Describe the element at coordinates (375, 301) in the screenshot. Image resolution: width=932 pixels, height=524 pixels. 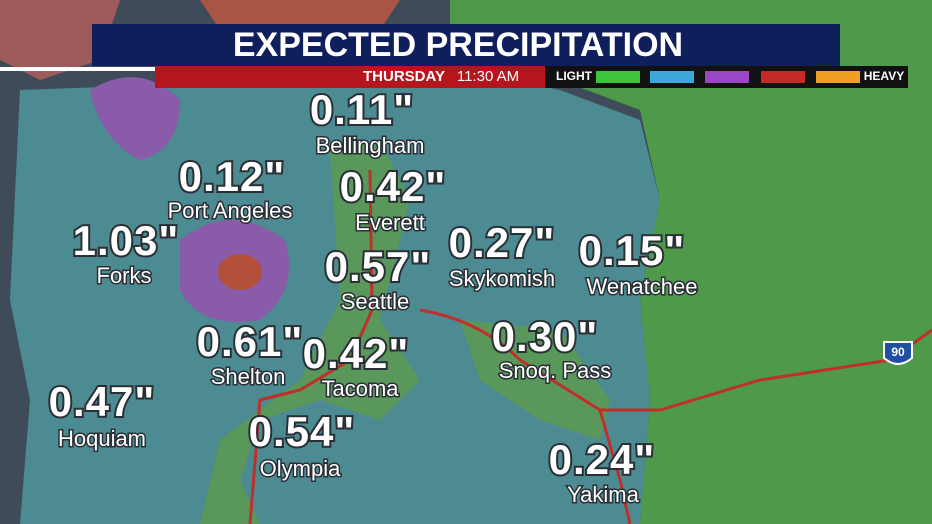
I see `city-name: Seattle` at that location.